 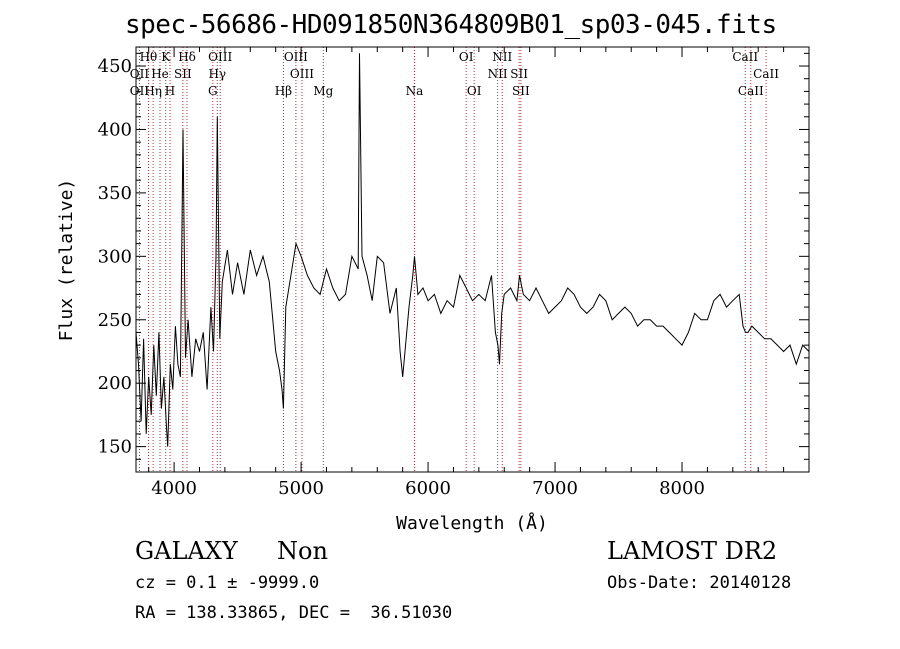 What do you see at coordinates (472, 523) in the screenshot?
I see `x-axis-label: Wavelength (Å)` at bounding box center [472, 523].